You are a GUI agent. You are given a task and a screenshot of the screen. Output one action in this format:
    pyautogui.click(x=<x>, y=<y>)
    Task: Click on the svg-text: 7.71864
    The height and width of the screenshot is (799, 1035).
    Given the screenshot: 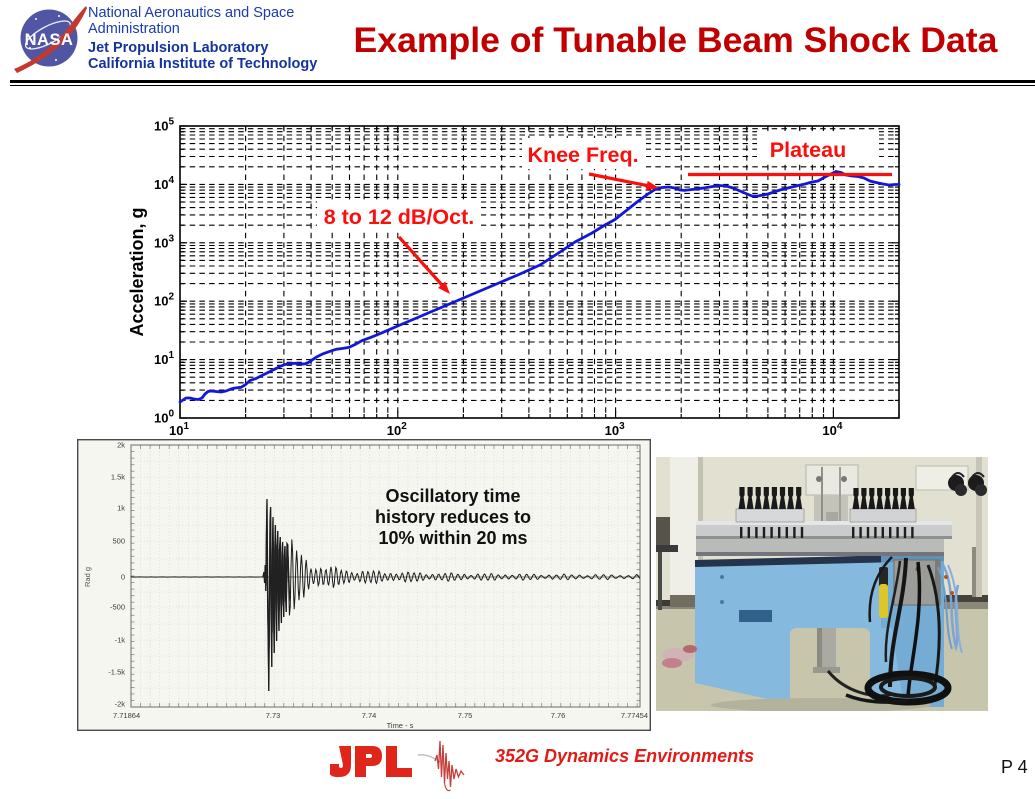 What is the action you would take?
    pyautogui.click(x=126, y=715)
    